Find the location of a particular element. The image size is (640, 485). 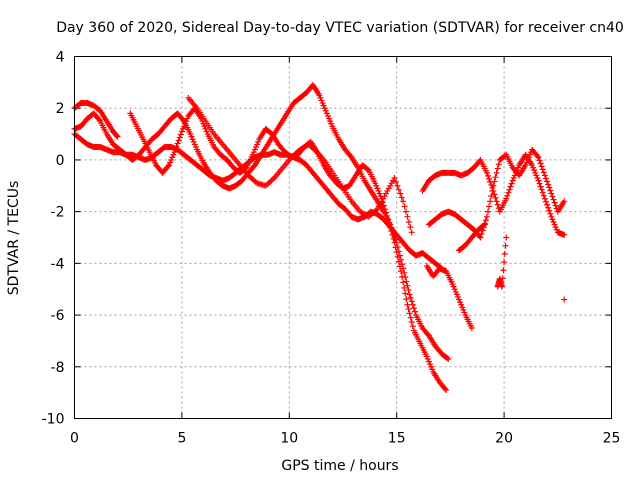

y-tick-label: -6 is located at coordinates (58, 316).